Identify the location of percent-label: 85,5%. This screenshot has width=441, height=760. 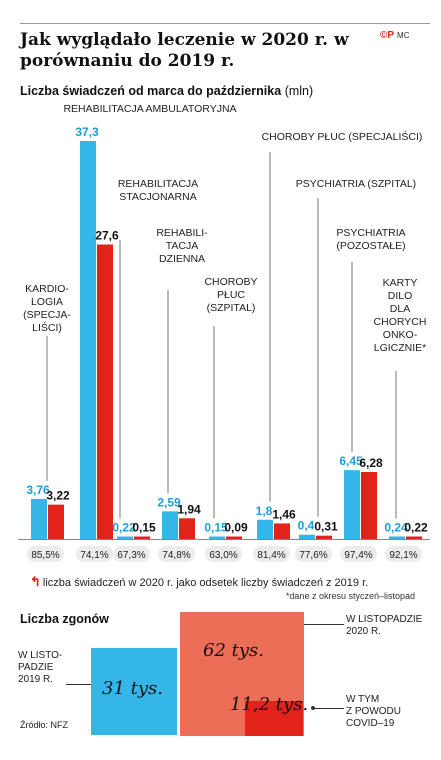
(45, 555).